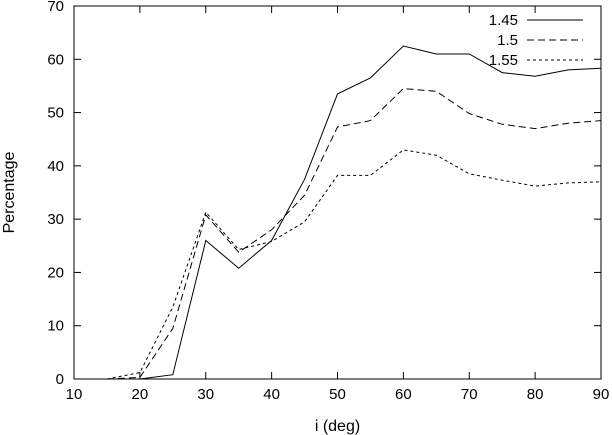 The height and width of the screenshot is (435, 612). I want to click on y-tick-label: 40, so click(55, 166).